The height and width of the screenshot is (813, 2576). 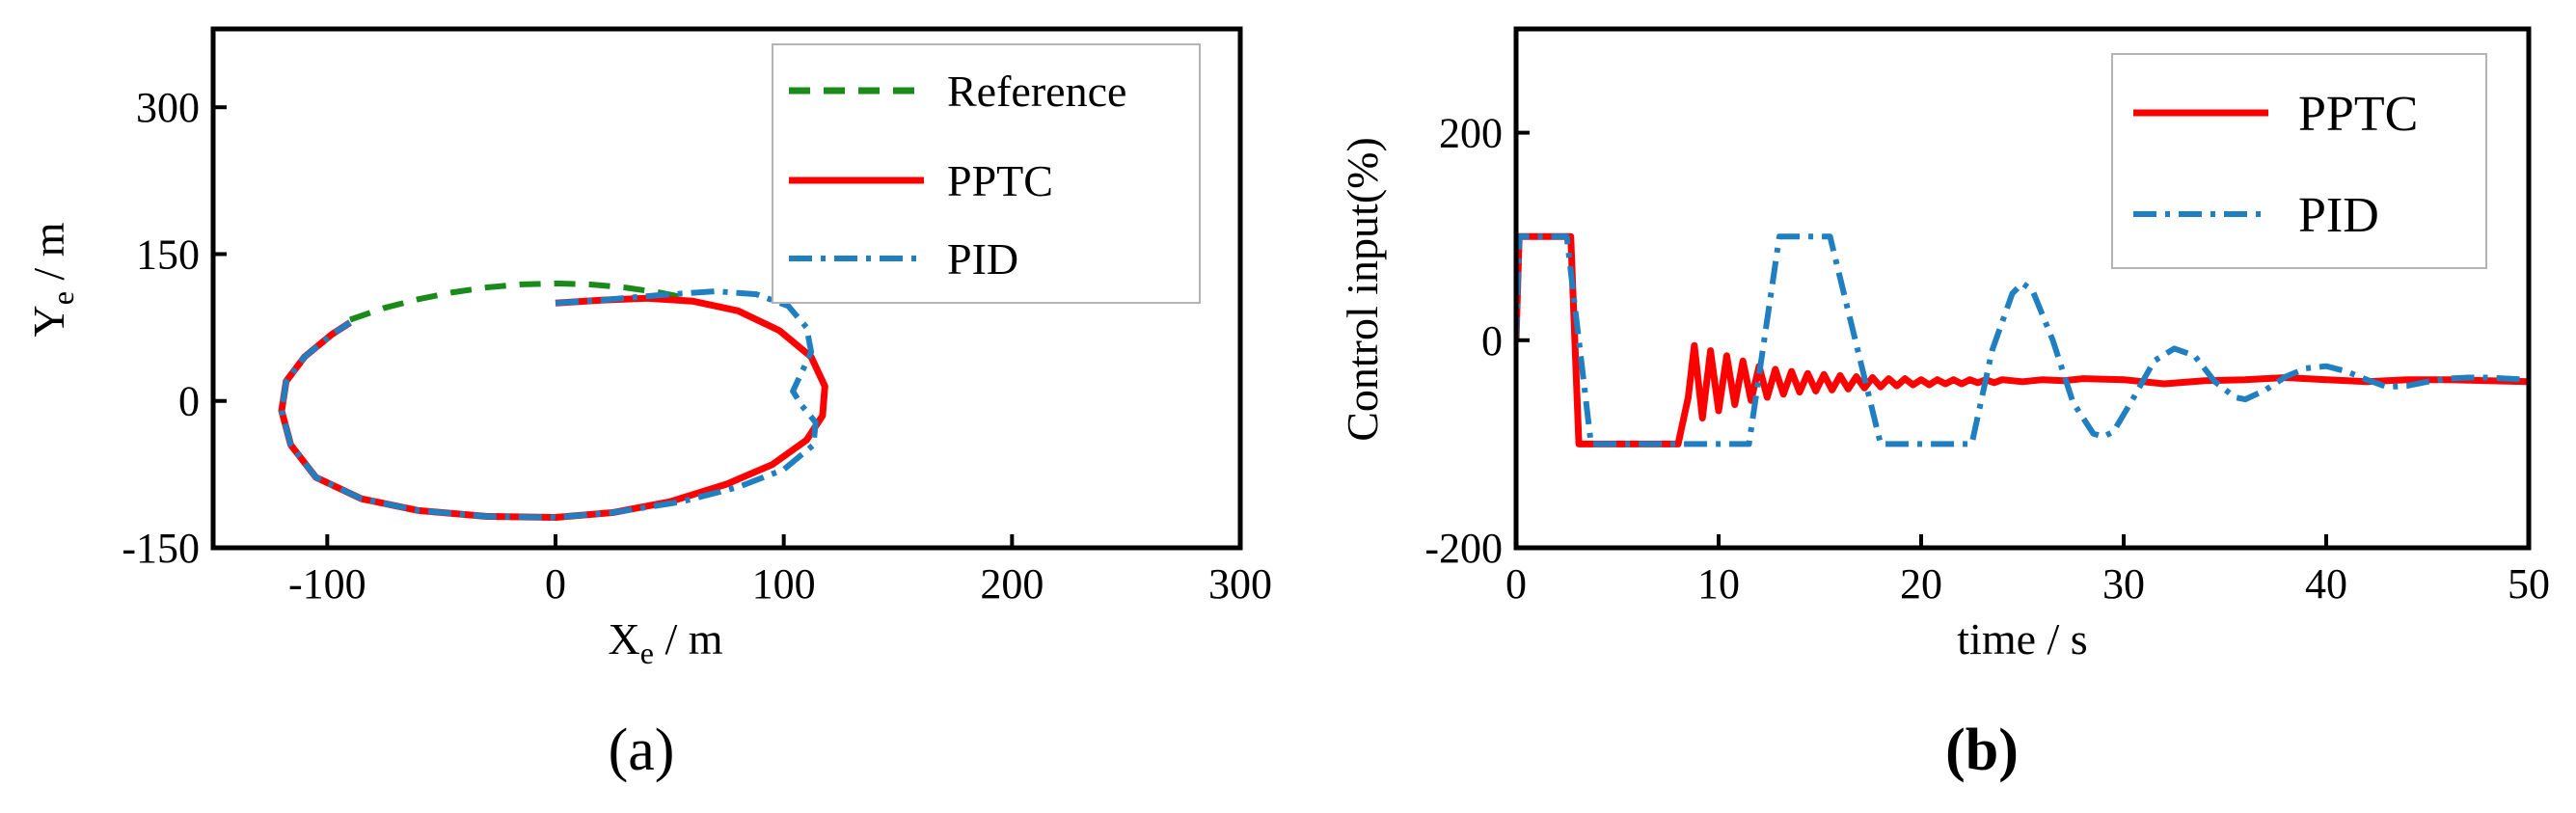 I want to click on chart-b-xtick-label: 0, so click(x=1516, y=584).